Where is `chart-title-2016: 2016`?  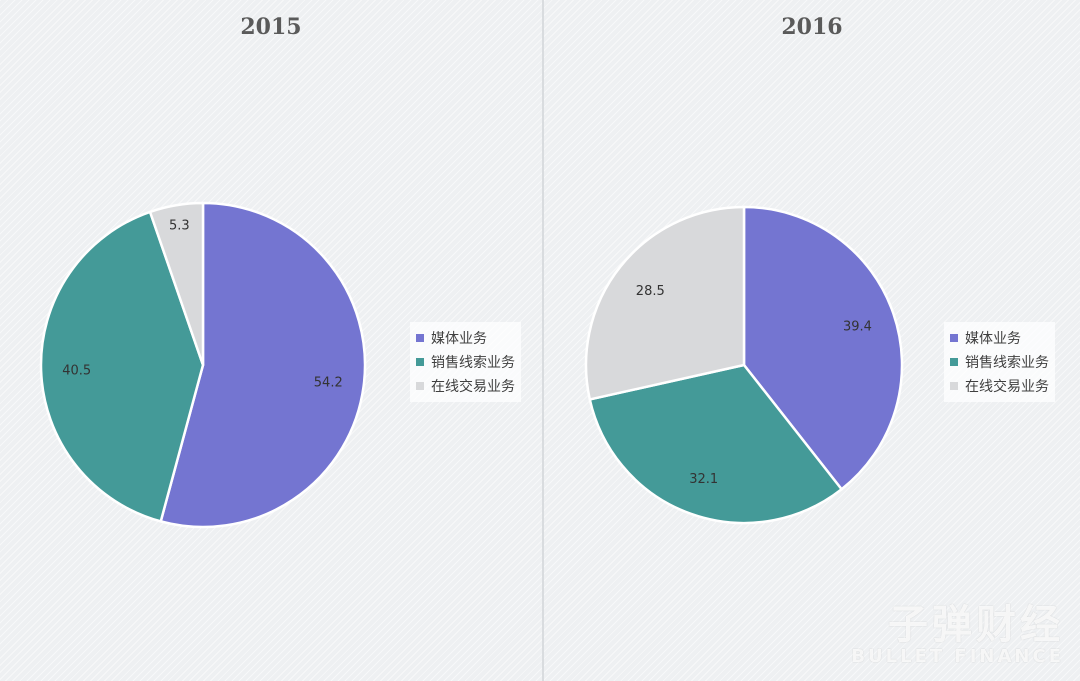 chart-title-2016: 2016 is located at coordinates (812, 27).